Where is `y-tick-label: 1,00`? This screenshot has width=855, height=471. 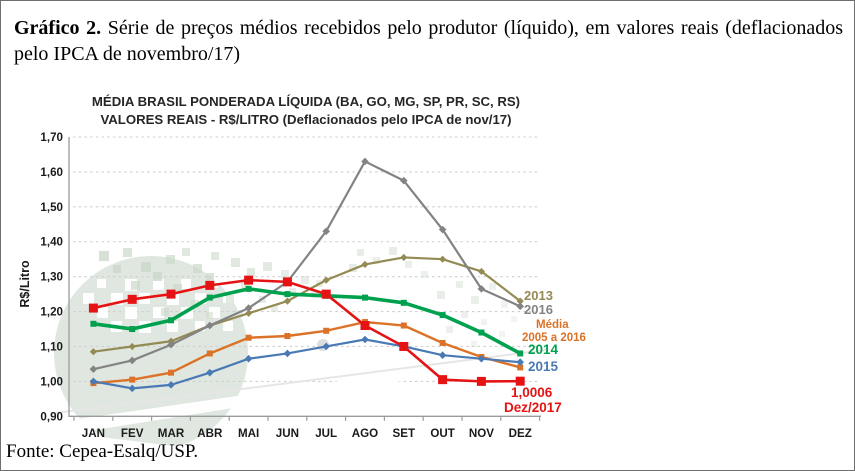 y-tick-label: 1,00 is located at coordinates (51, 381).